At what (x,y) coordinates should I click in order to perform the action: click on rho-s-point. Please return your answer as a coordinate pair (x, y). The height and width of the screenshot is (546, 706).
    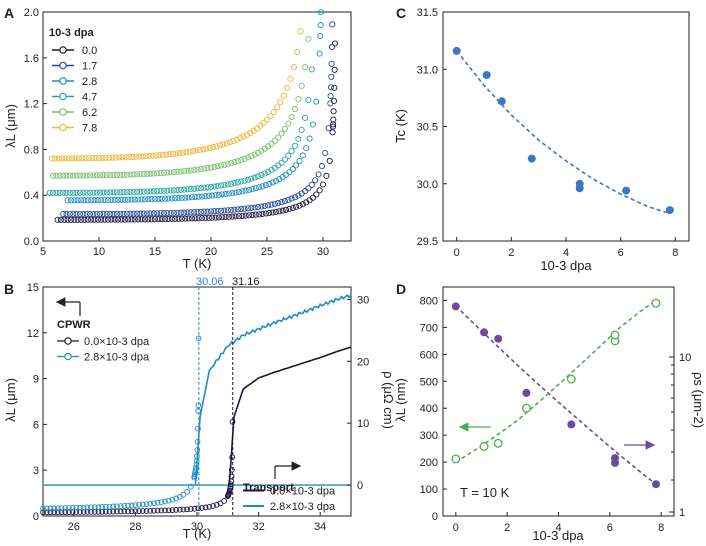
    Looking at the image, I should click on (526, 408).